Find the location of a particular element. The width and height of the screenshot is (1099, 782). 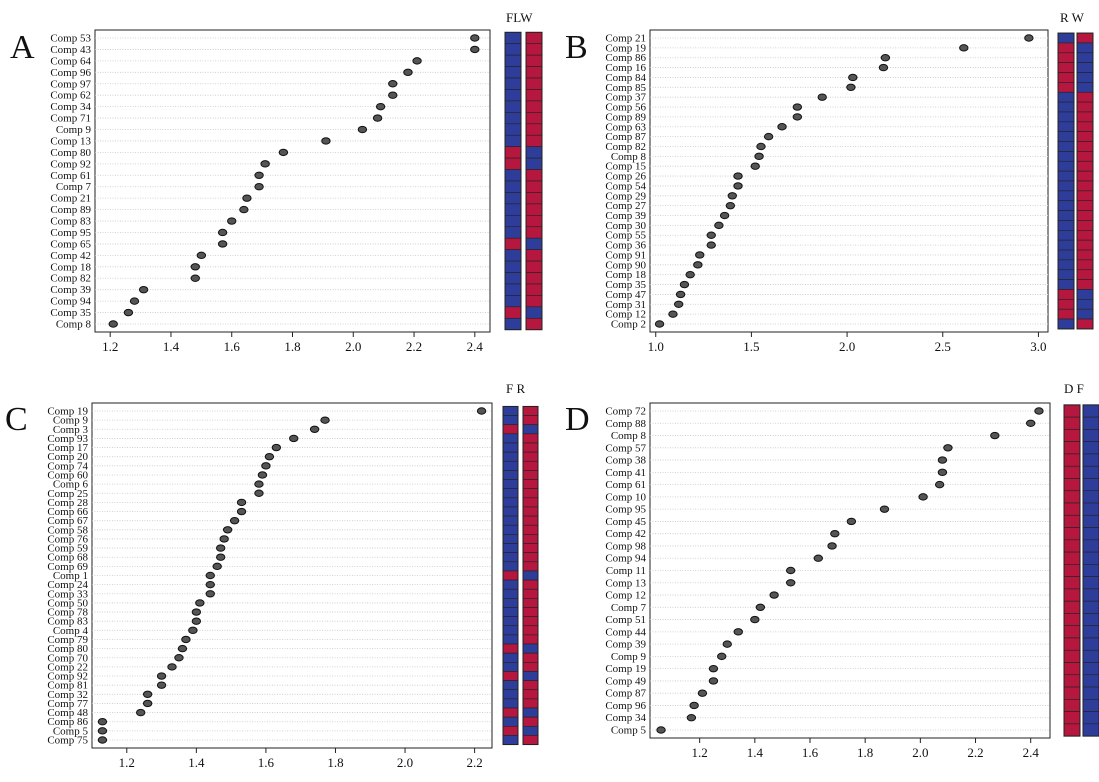

row-label: Comp 95 is located at coordinates (70, 233).